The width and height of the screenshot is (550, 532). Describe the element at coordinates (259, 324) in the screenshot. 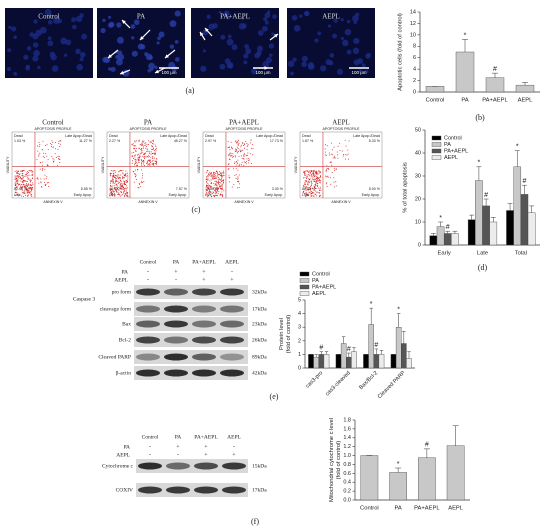

I see `size-label: 23kDa` at that location.